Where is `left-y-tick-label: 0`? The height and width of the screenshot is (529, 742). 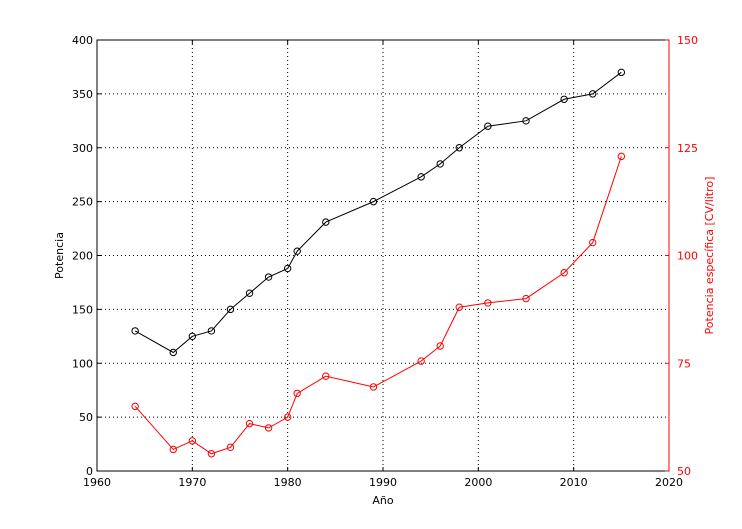
left-y-tick-label: 0 is located at coordinates (89, 471).